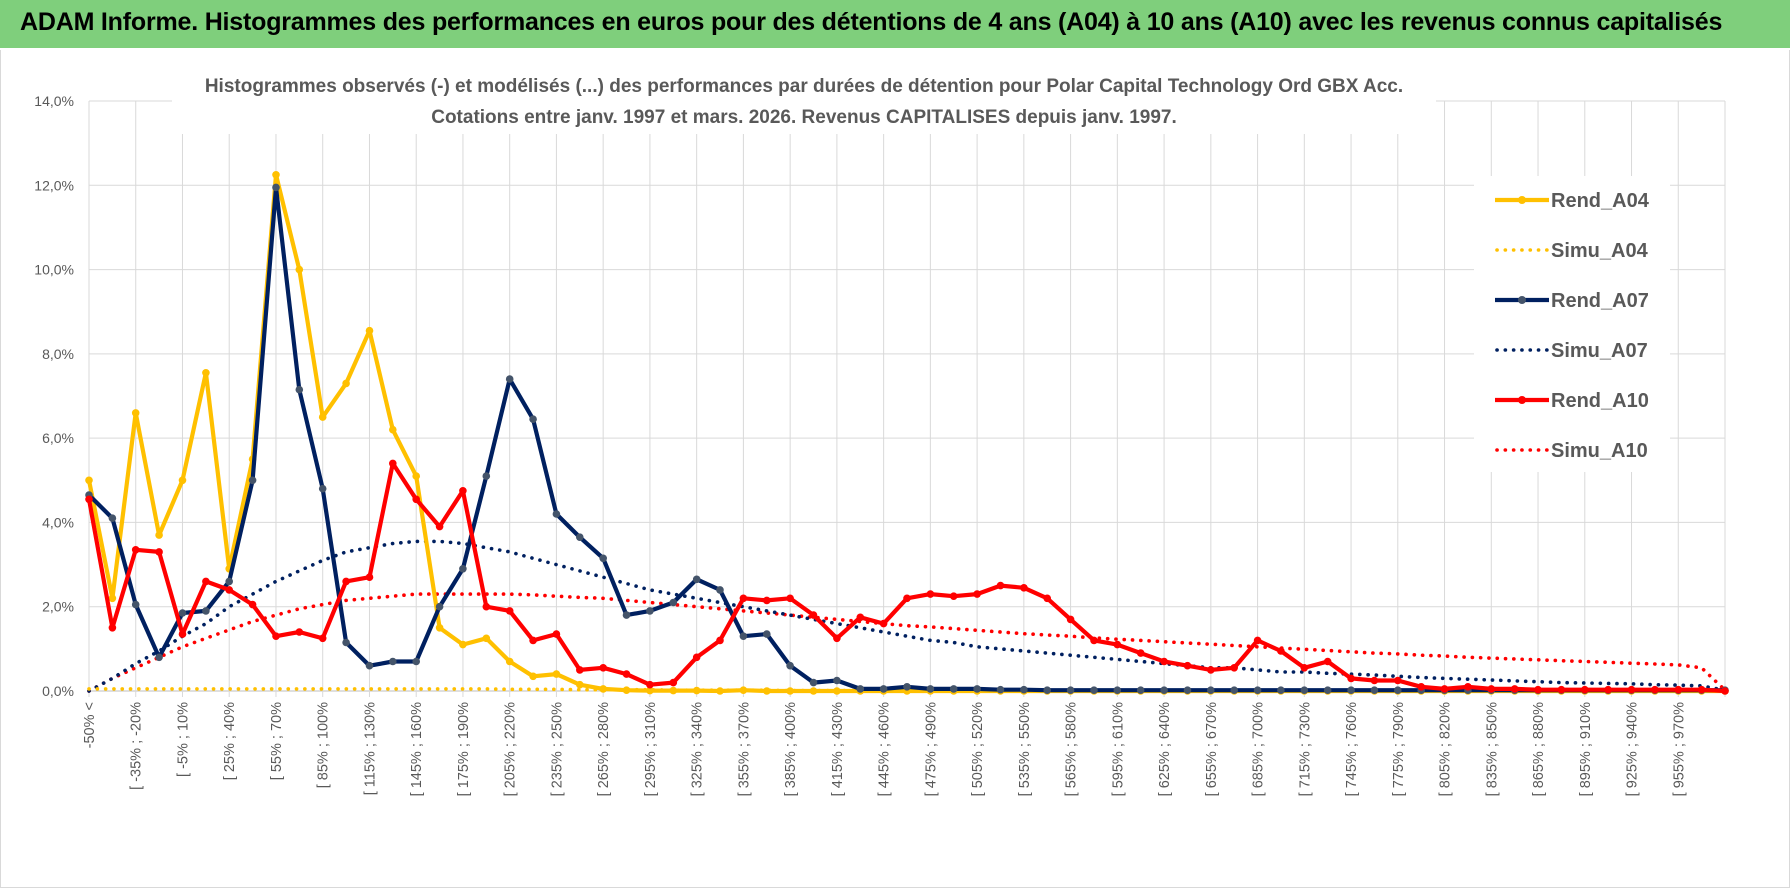 The height and width of the screenshot is (888, 1790). I want to click on x-tick-label: [ 205% ; 220%, so click(511, 749).